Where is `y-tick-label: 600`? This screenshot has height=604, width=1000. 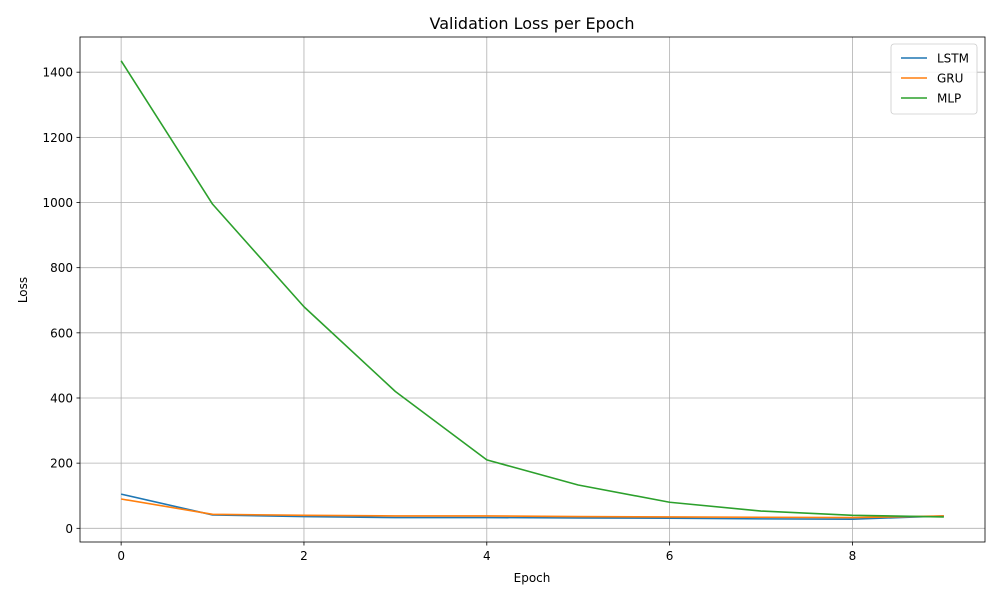 y-tick-label: 600 is located at coordinates (61, 333).